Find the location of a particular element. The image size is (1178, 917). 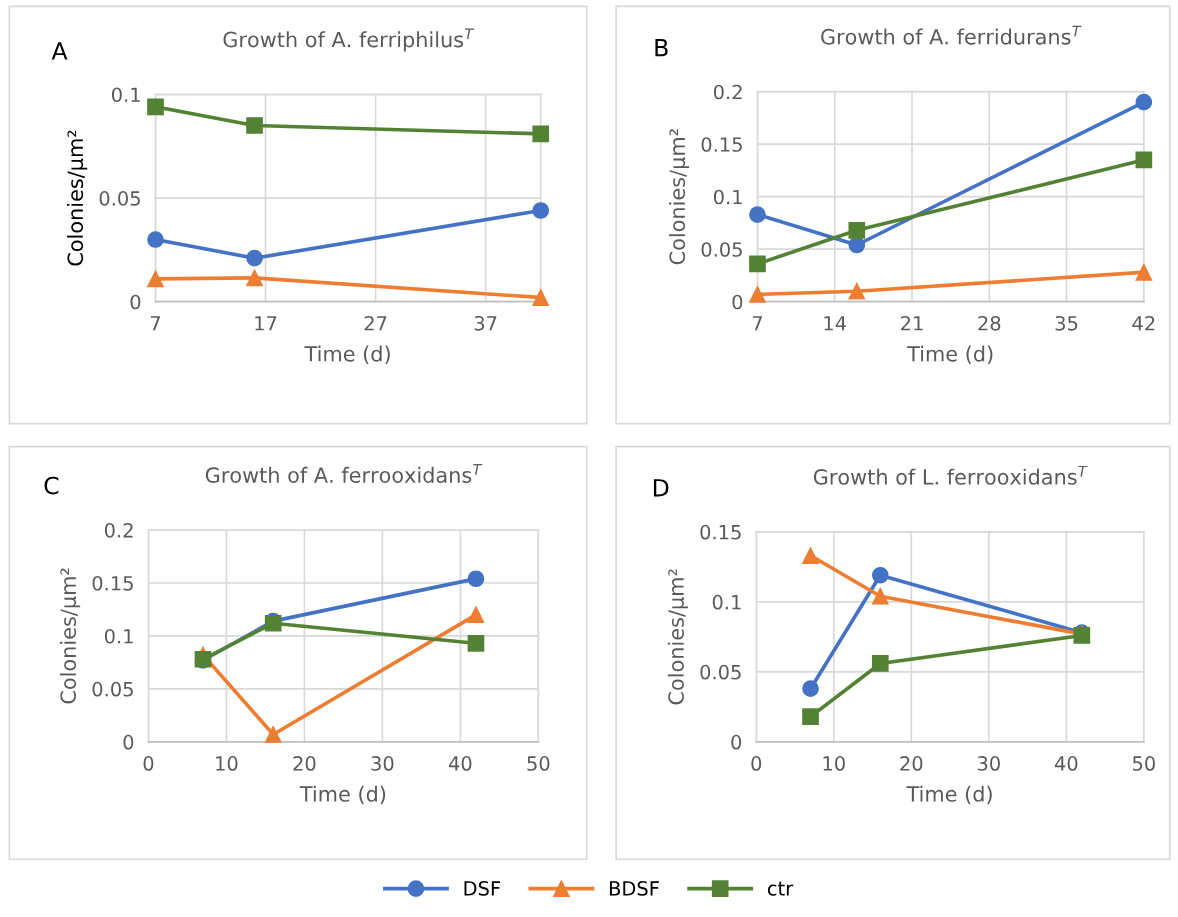

text: C is located at coordinates (51, 485).